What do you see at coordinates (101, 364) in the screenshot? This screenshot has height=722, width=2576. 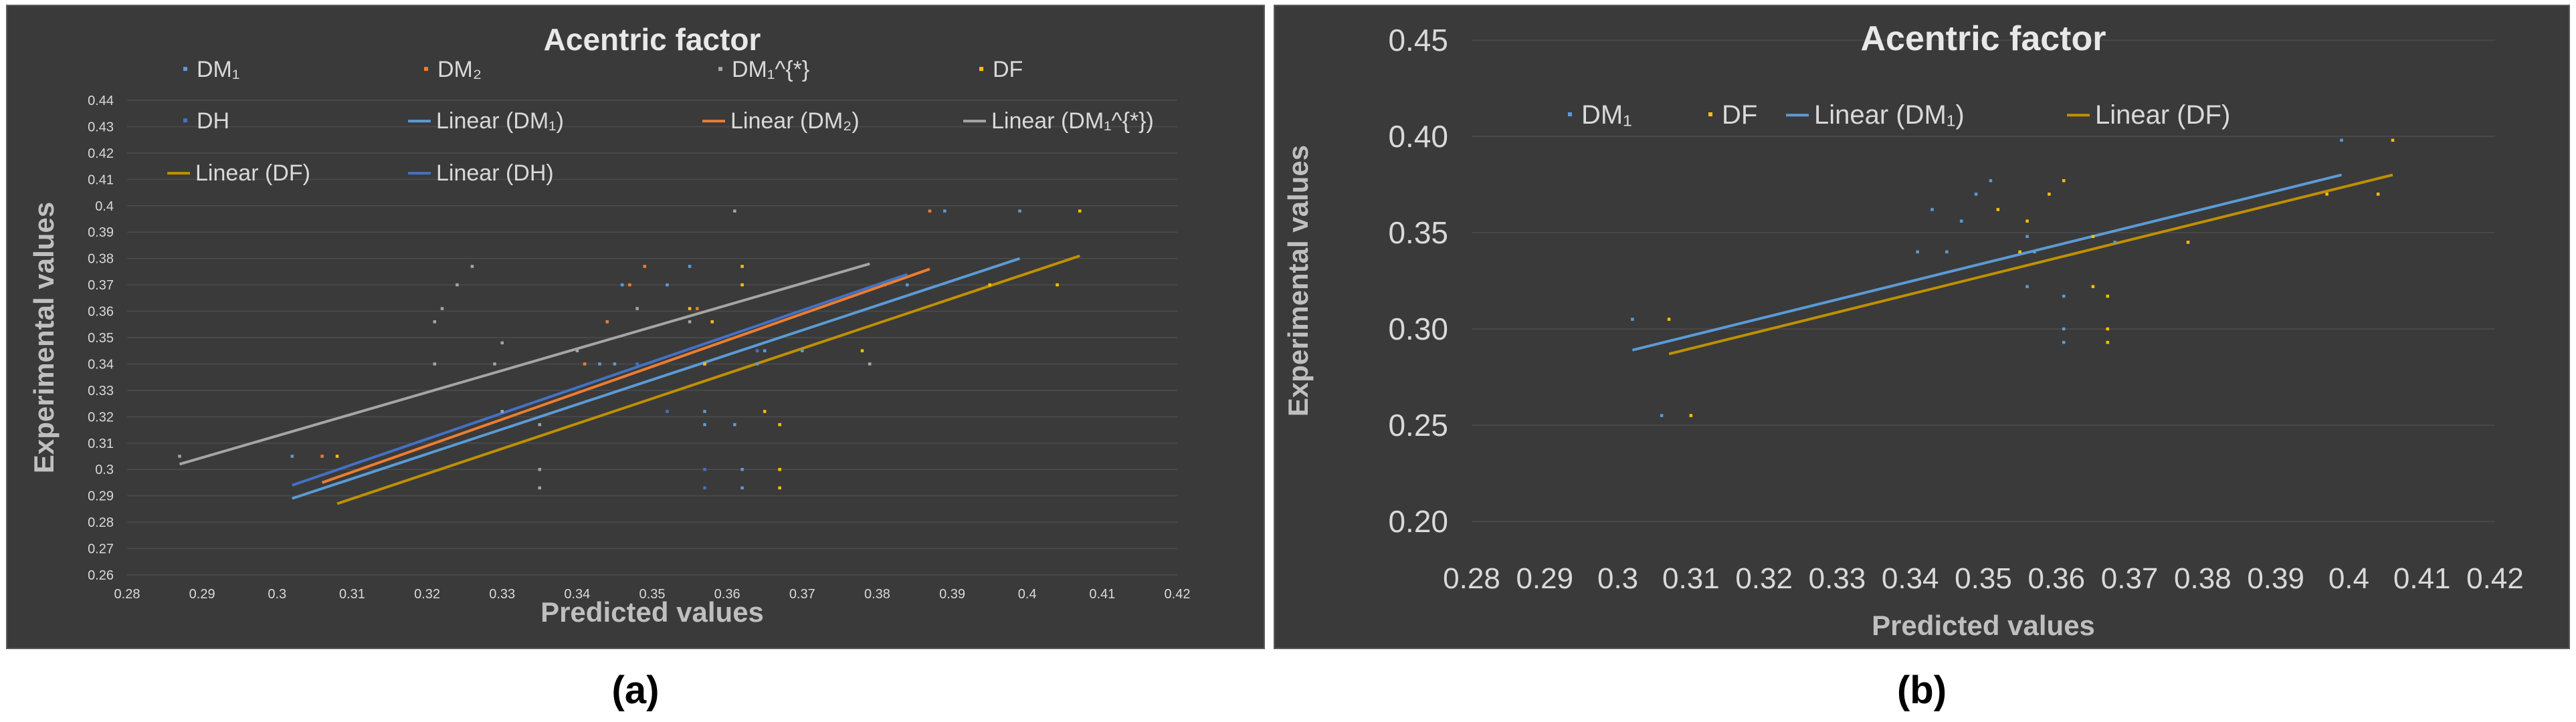 I see `y-tick-label: 0.34` at bounding box center [101, 364].